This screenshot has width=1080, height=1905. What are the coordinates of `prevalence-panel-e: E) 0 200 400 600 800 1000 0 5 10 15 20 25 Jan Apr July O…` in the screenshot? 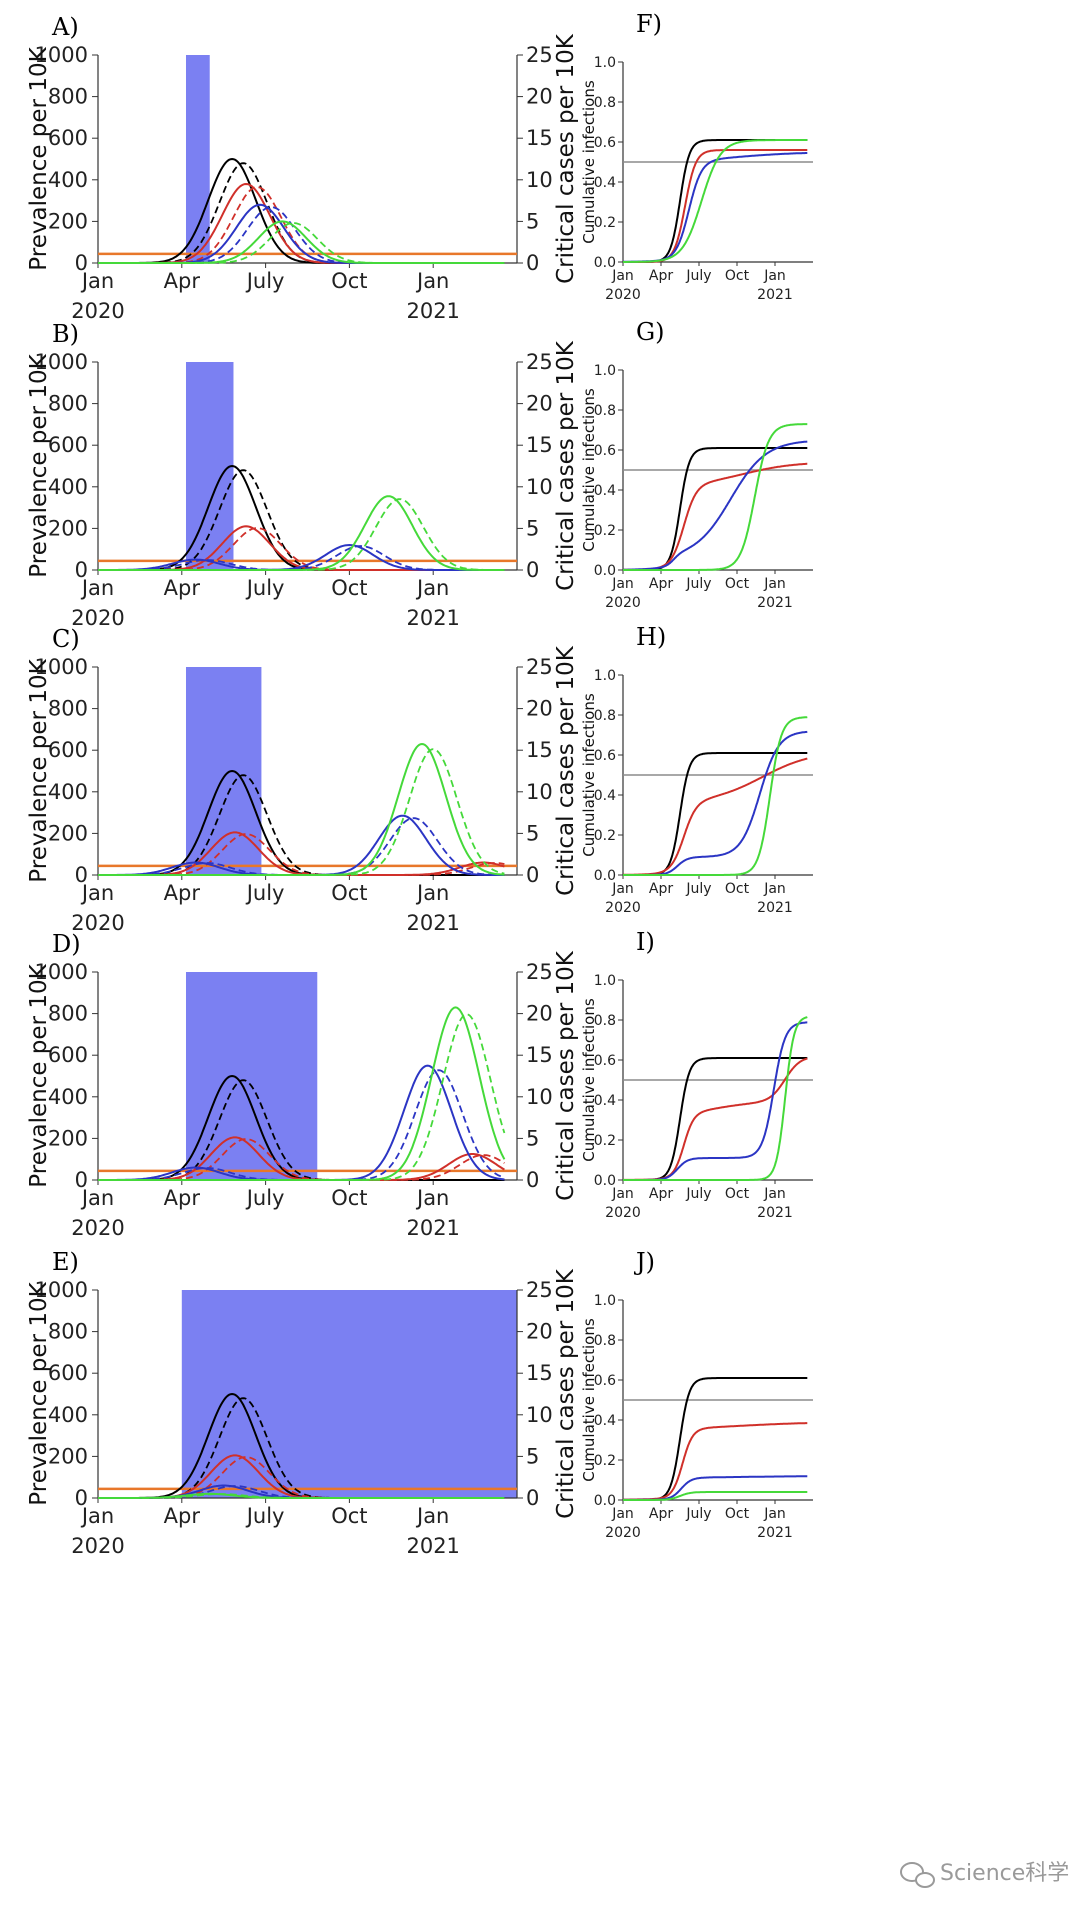 It's located at (302, 1403).